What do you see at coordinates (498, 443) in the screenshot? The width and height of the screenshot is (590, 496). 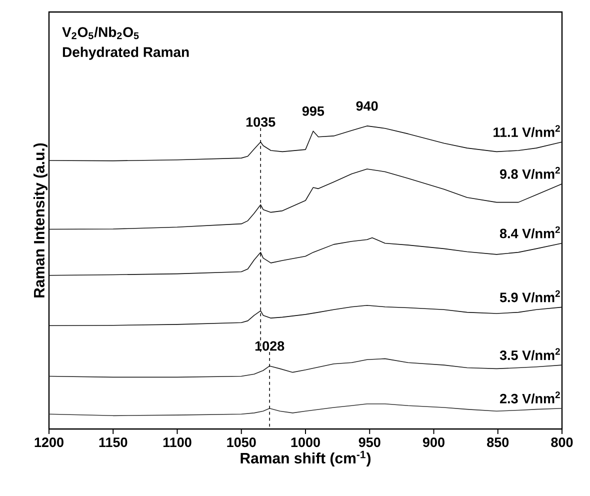 I see `x-tick-label: 850` at bounding box center [498, 443].